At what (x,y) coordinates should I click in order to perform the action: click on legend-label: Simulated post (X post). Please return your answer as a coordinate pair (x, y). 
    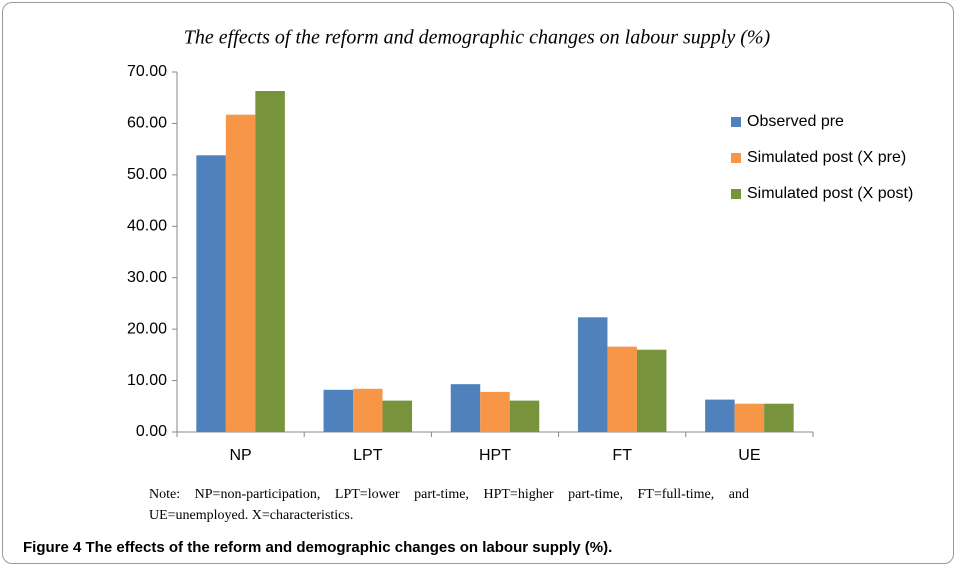
    Looking at the image, I should click on (830, 193).